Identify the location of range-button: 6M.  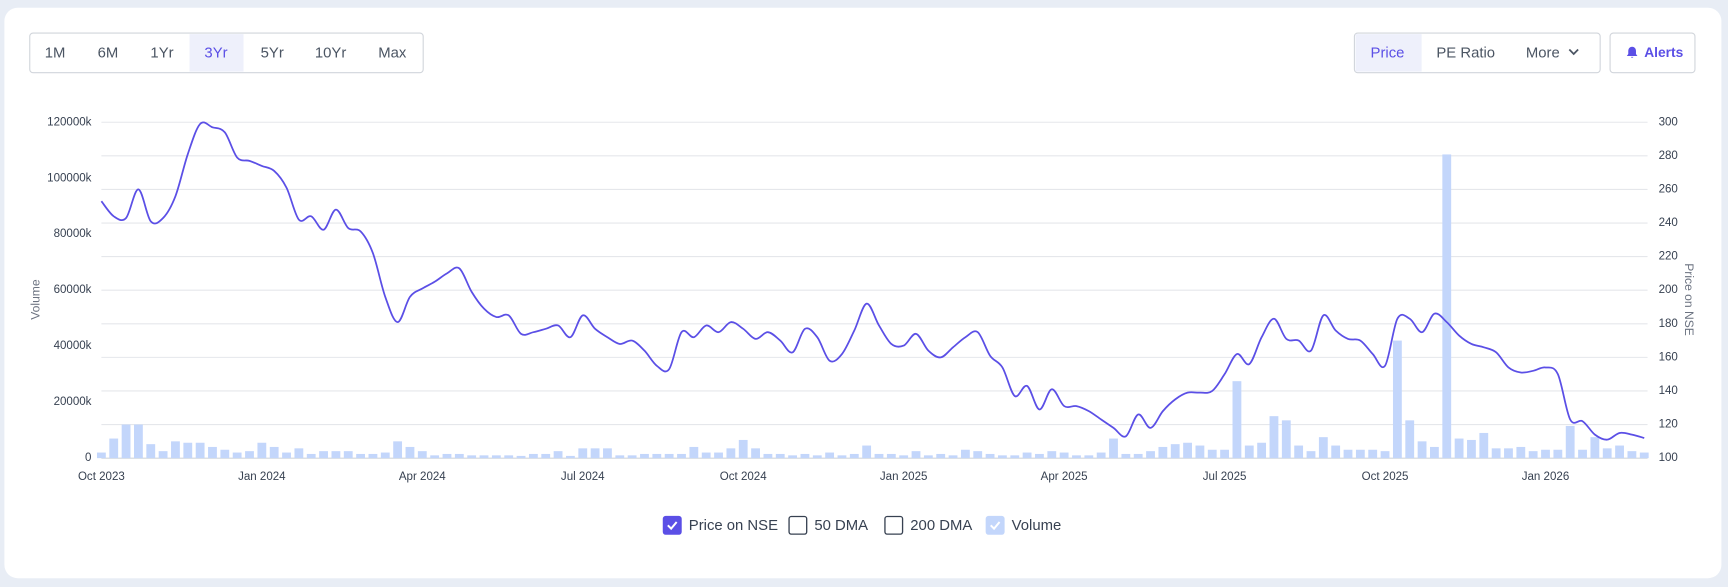
(108, 53).